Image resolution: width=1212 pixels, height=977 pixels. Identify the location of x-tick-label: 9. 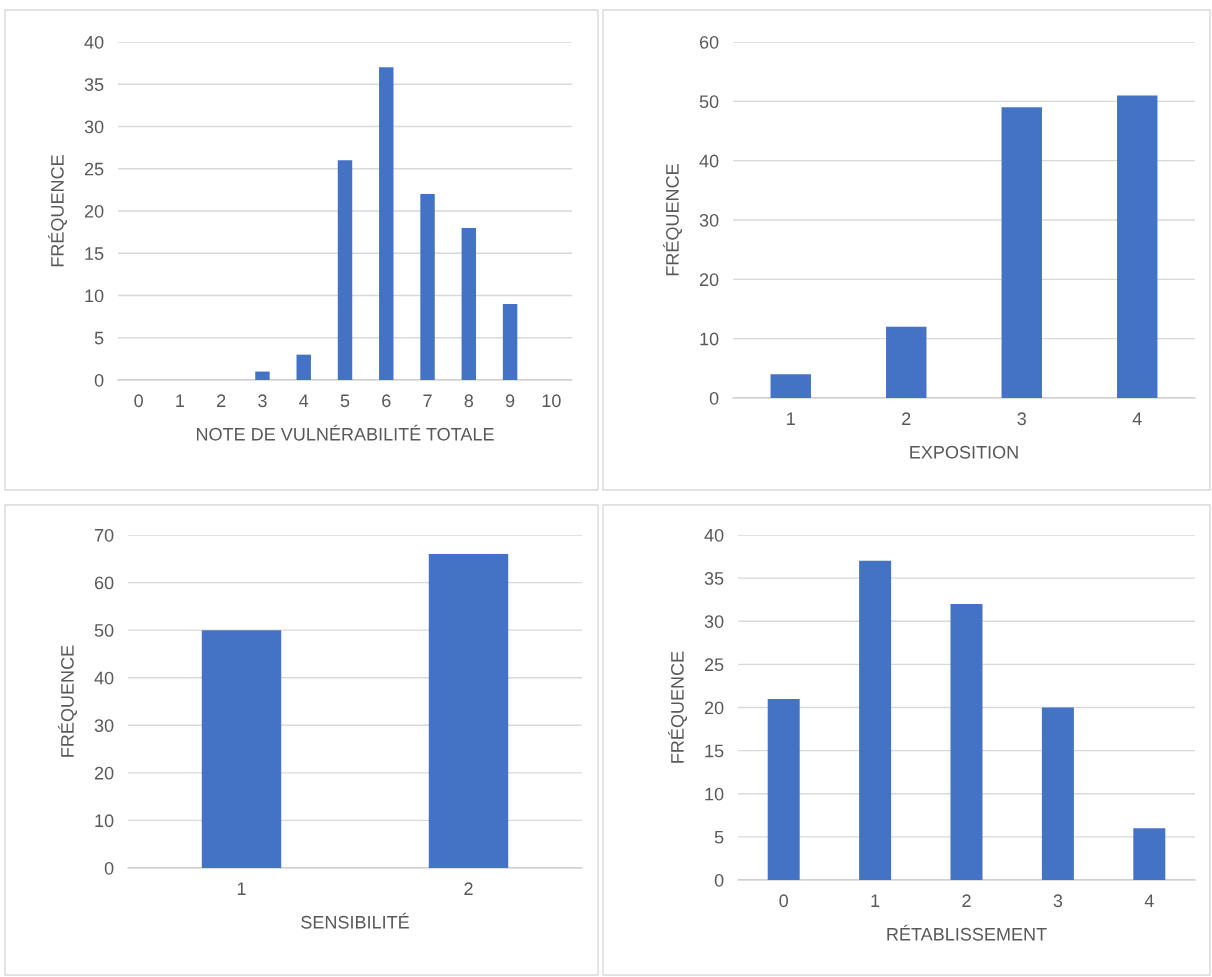
(510, 401).